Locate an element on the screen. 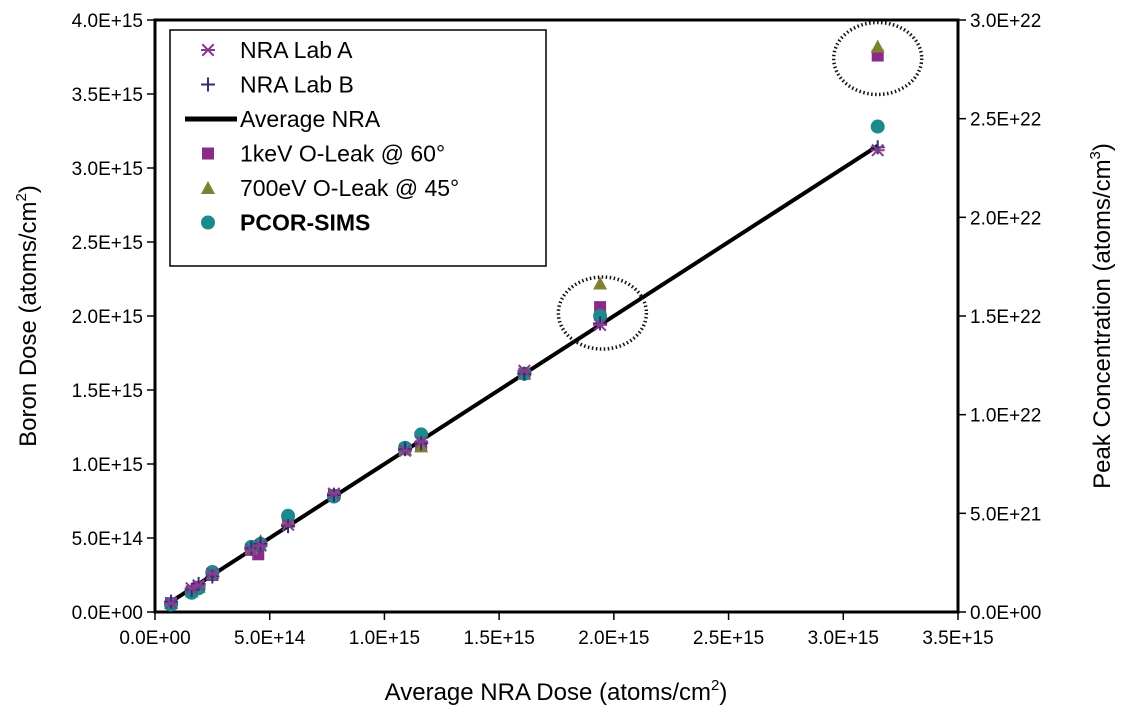 Image resolution: width=1121 pixels, height=711 pixels. legend-label: PCOR-SIMS is located at coordinates (305, 223).